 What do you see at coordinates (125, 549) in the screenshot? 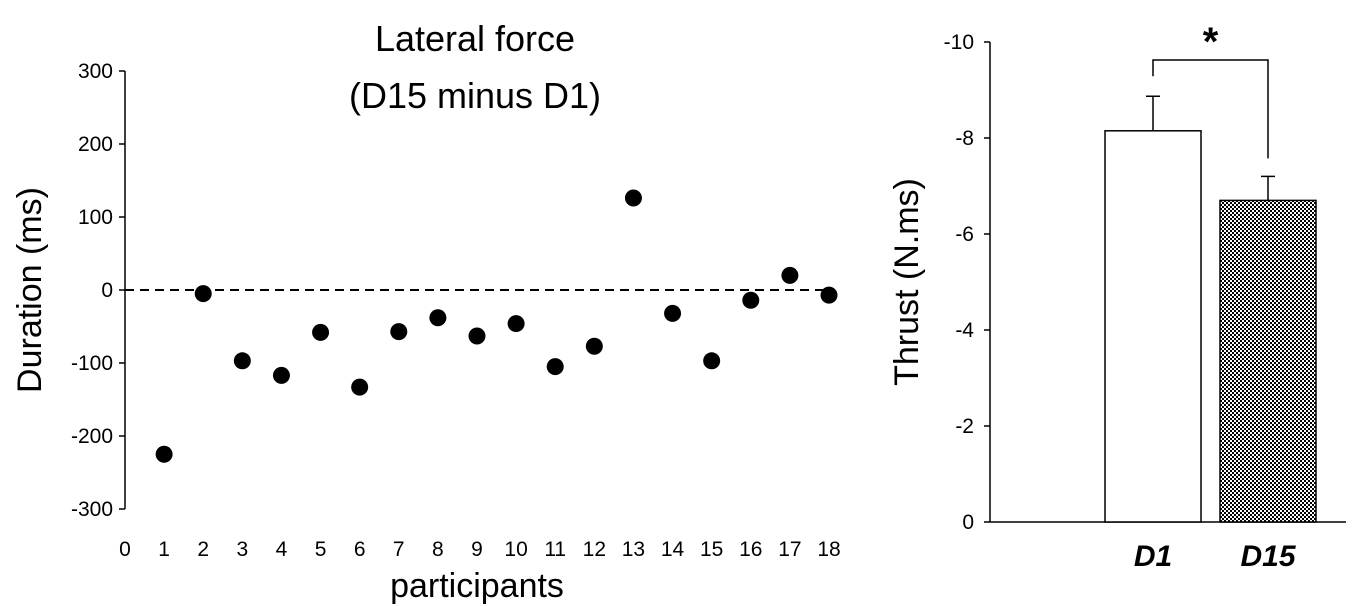
I see `scatter-x-tick-label: 0` at bounding box center [125, 549].